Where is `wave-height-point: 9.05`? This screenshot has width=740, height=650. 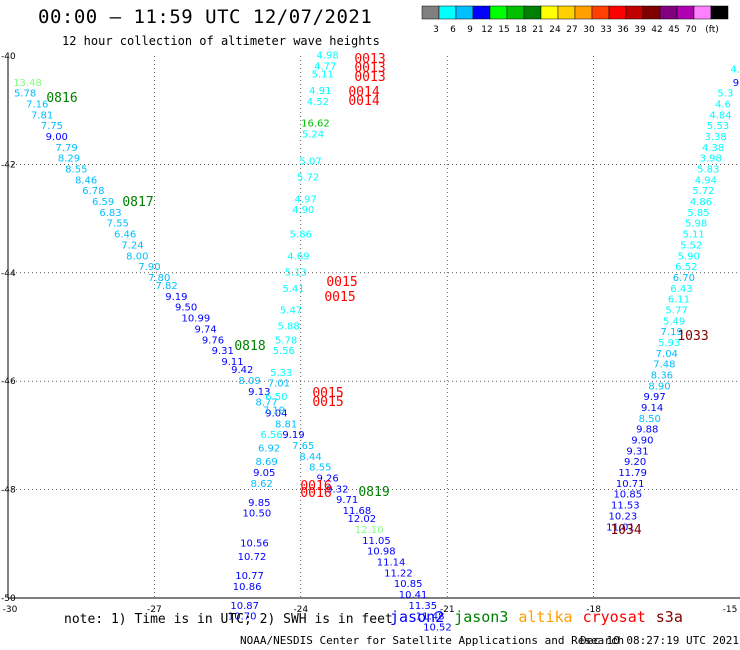
wave-height-point: 9.05 is located at coordinates (264, 473).